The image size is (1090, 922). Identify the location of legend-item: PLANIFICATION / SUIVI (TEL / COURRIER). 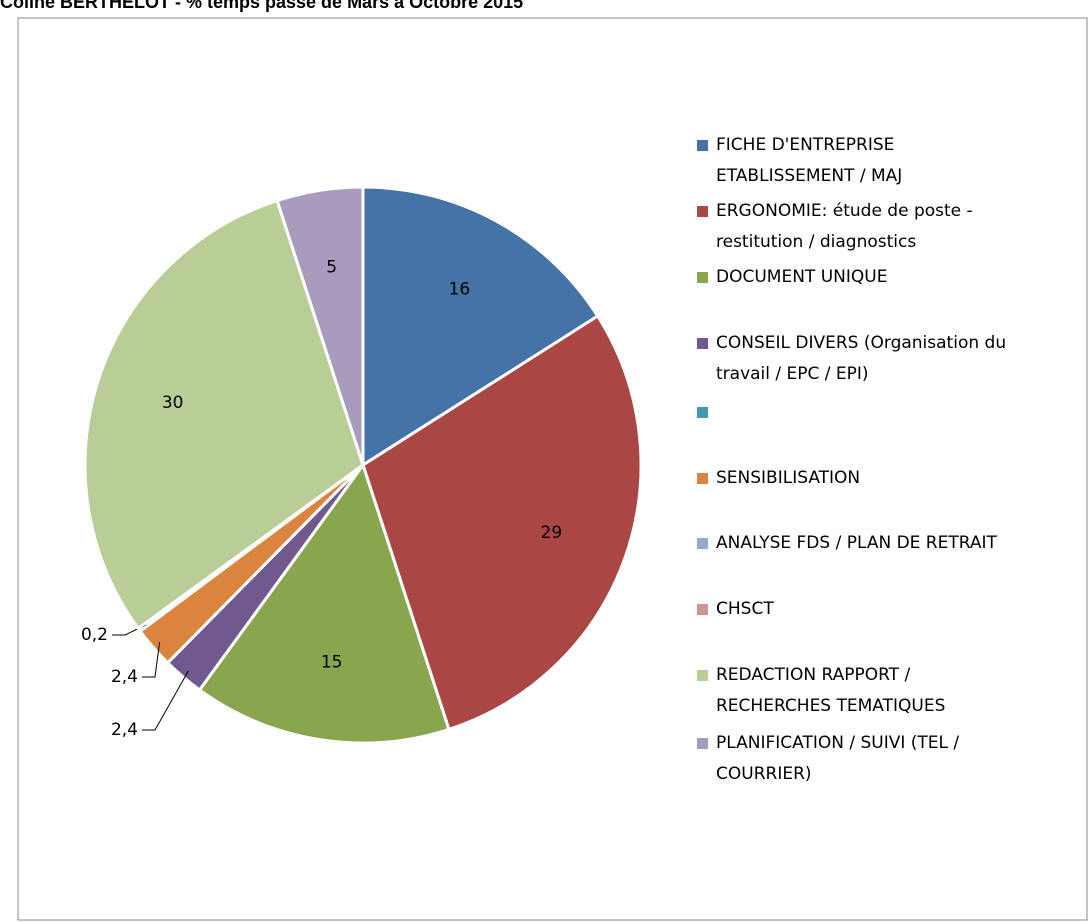
(862, 759).